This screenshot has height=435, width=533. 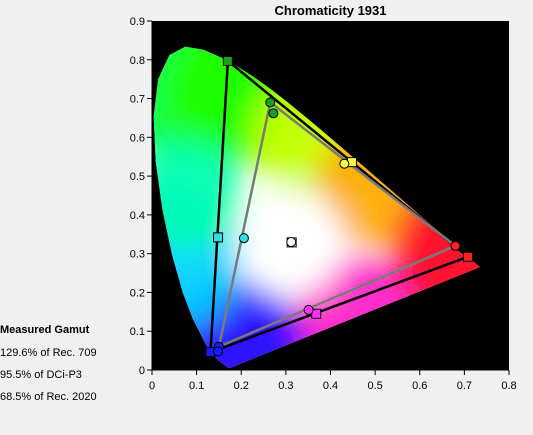 I want to click on y-tick-label: 0.5, so click(x=137, y=177).